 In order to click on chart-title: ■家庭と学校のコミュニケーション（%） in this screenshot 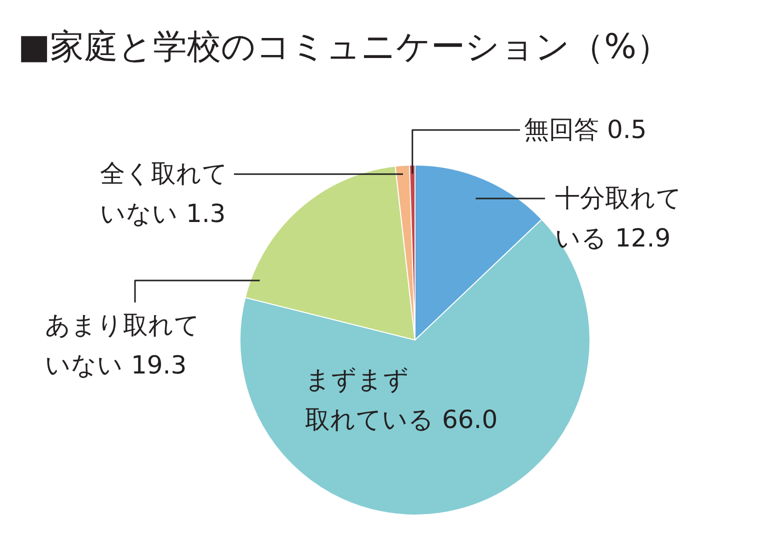, I will do `click(344, 47)`.